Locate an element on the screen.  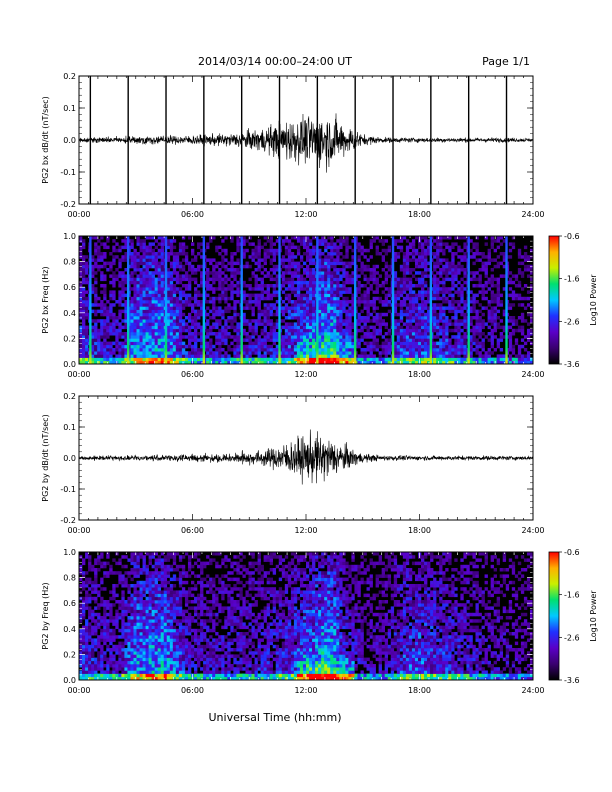
calibration-spike is located at coordinates (355, 300).